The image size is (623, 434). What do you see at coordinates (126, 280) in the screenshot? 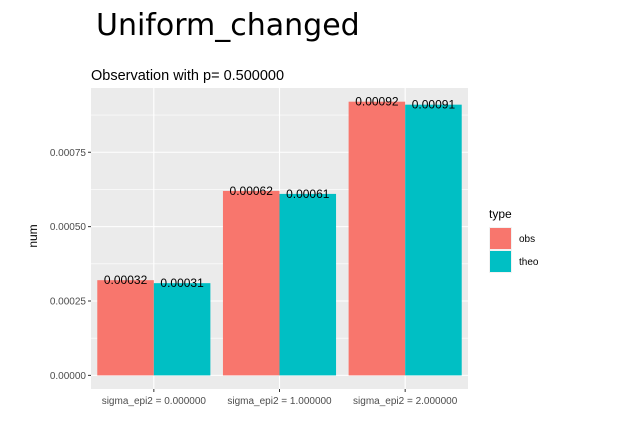
I see `data-label: 0.00032` at bounding box center [126, 280].